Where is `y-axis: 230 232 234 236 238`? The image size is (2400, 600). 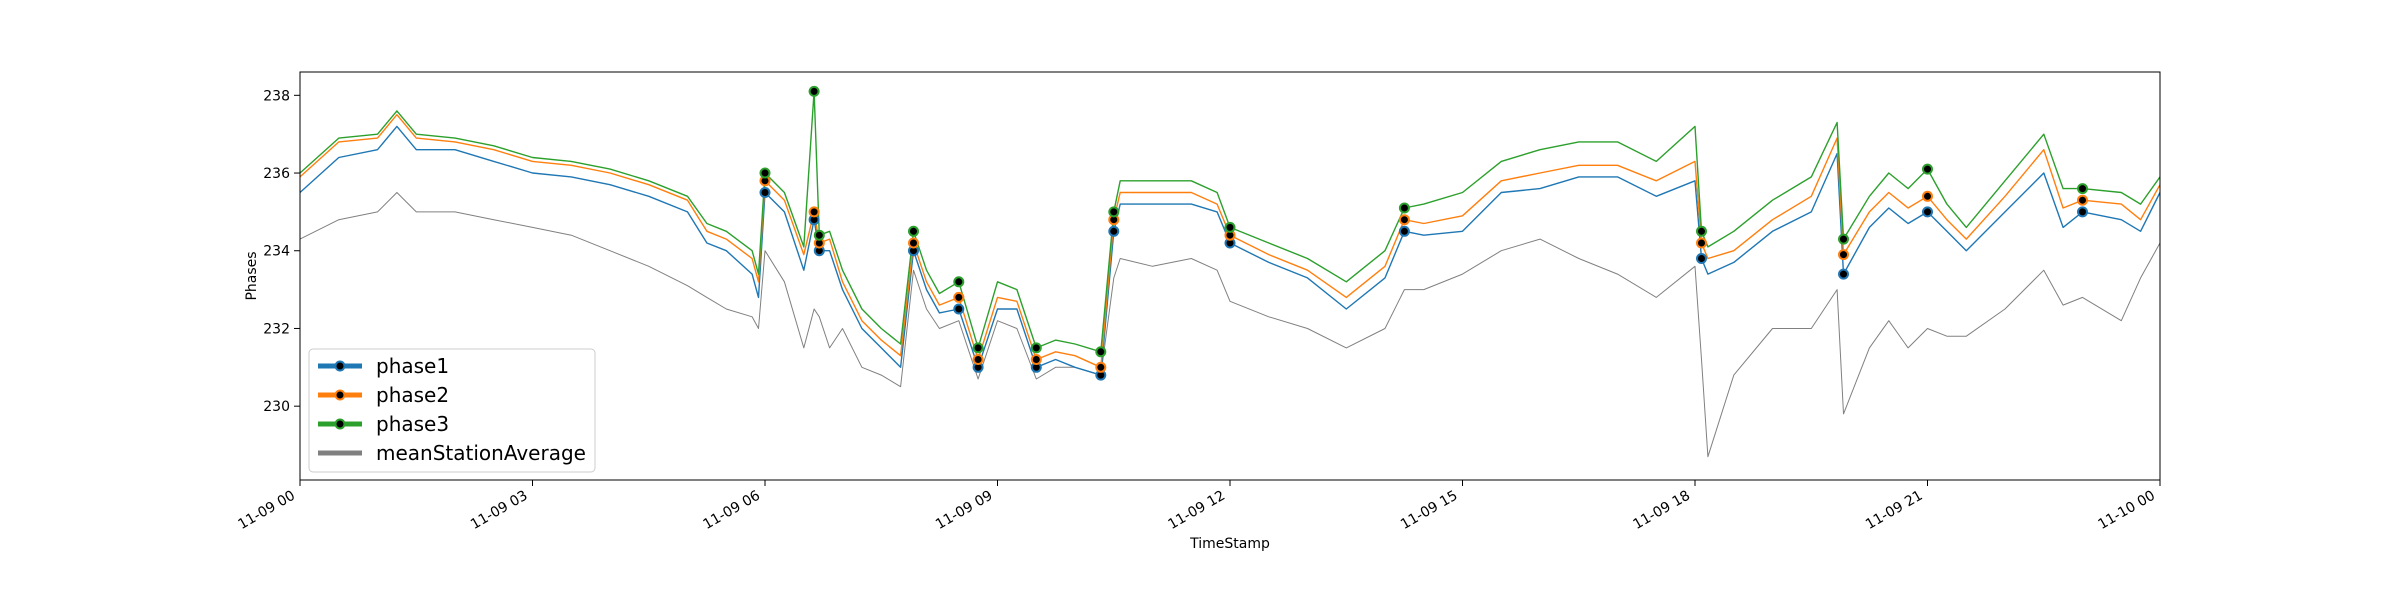
y-axis: 230 232 234 236 238 is located at coordinates (281, 251).